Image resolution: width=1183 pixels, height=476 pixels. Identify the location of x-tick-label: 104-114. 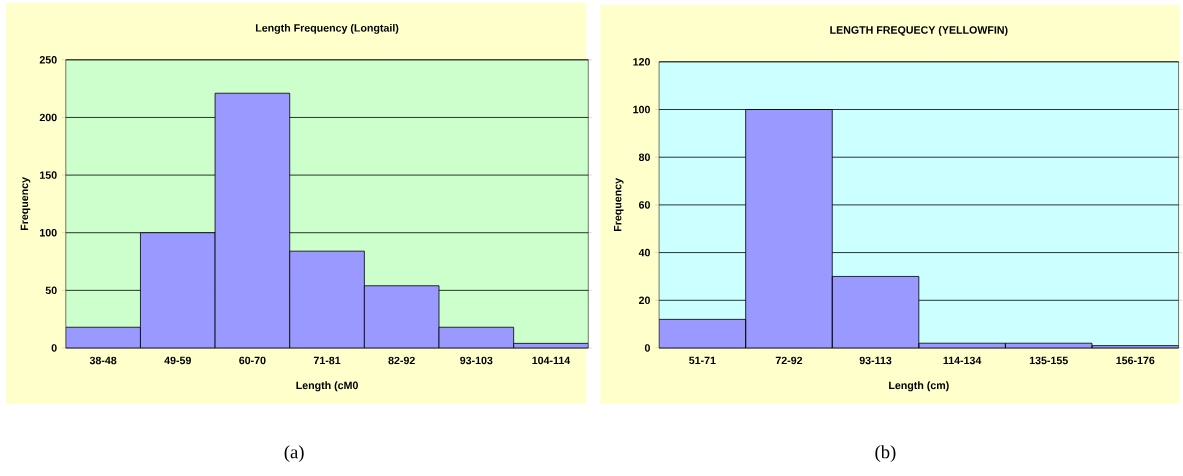
(551, 360).